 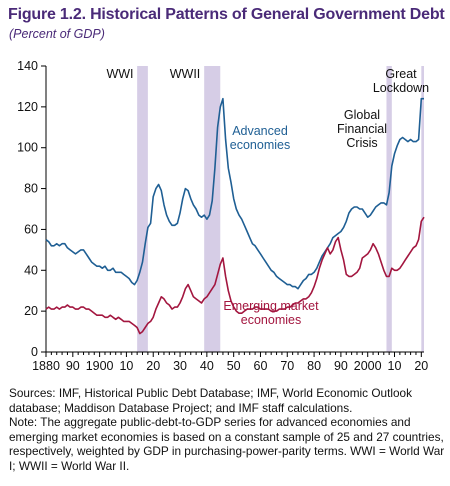 What do you see at coordinates (185, 74) in the screenshot?
I see `annotation-wwii: WWII` at bounding box center [185, 74].